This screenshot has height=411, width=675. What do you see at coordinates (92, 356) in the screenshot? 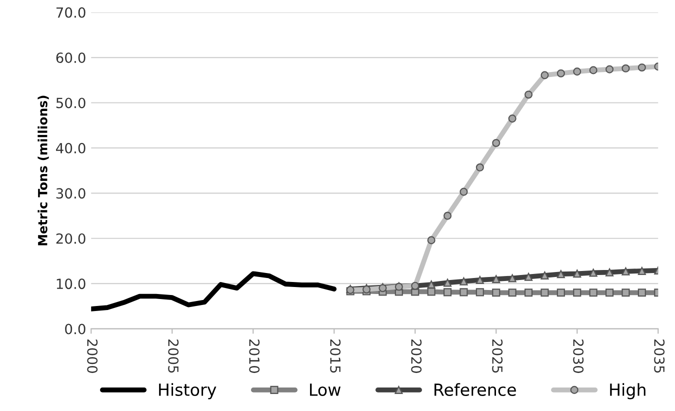
I see `x-tick-label: 2000` at bounding box center [92, 356].